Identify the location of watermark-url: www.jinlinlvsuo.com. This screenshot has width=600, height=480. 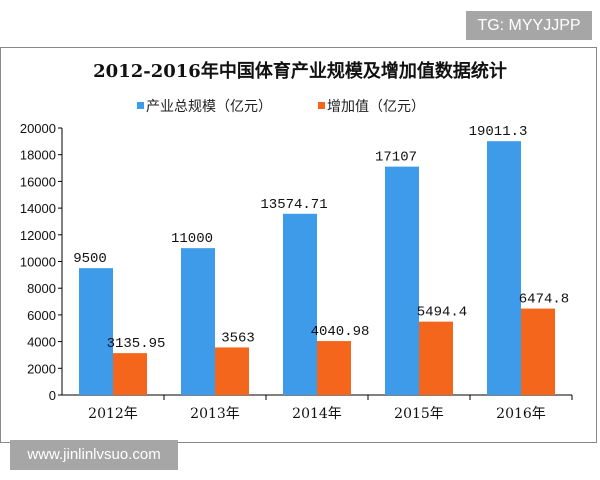
(94, 455).